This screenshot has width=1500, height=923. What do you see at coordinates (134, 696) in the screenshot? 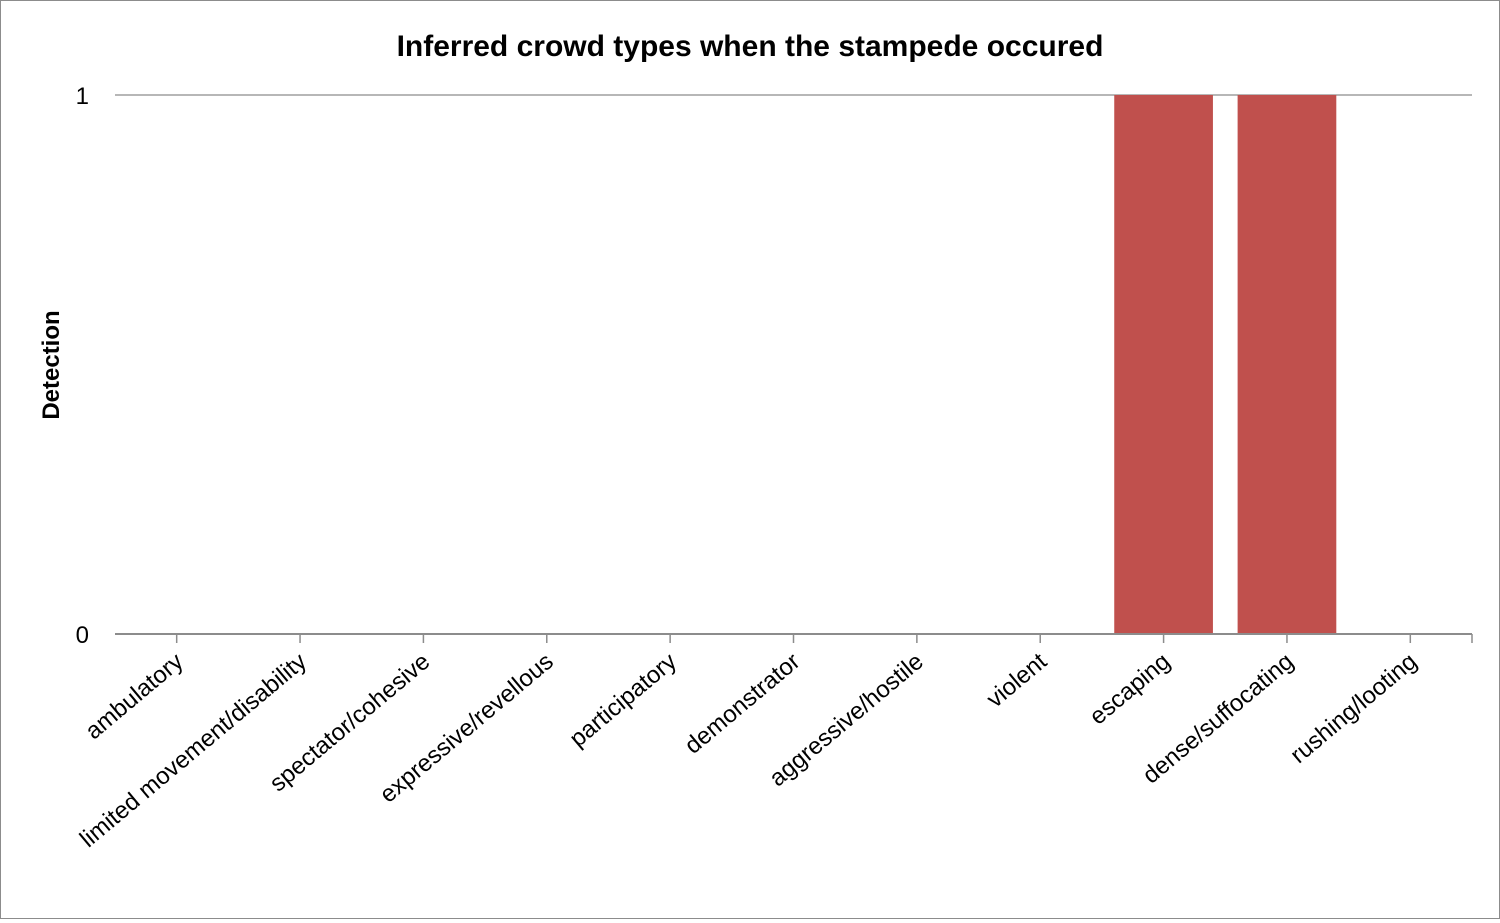
I see `x-tick-label: ambulatory` at bounding box center [134, 696].